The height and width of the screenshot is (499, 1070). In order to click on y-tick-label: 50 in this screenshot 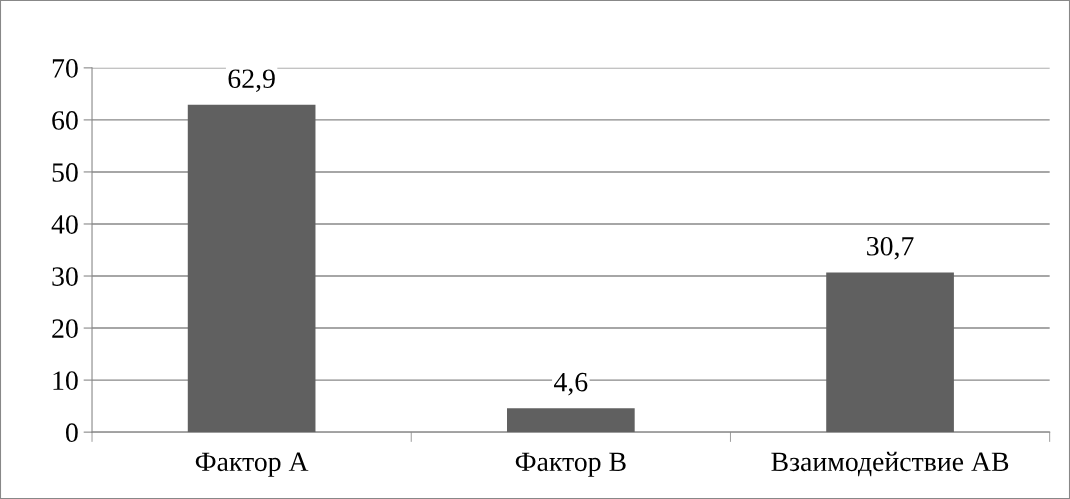, I will do `click(65, 172)`.